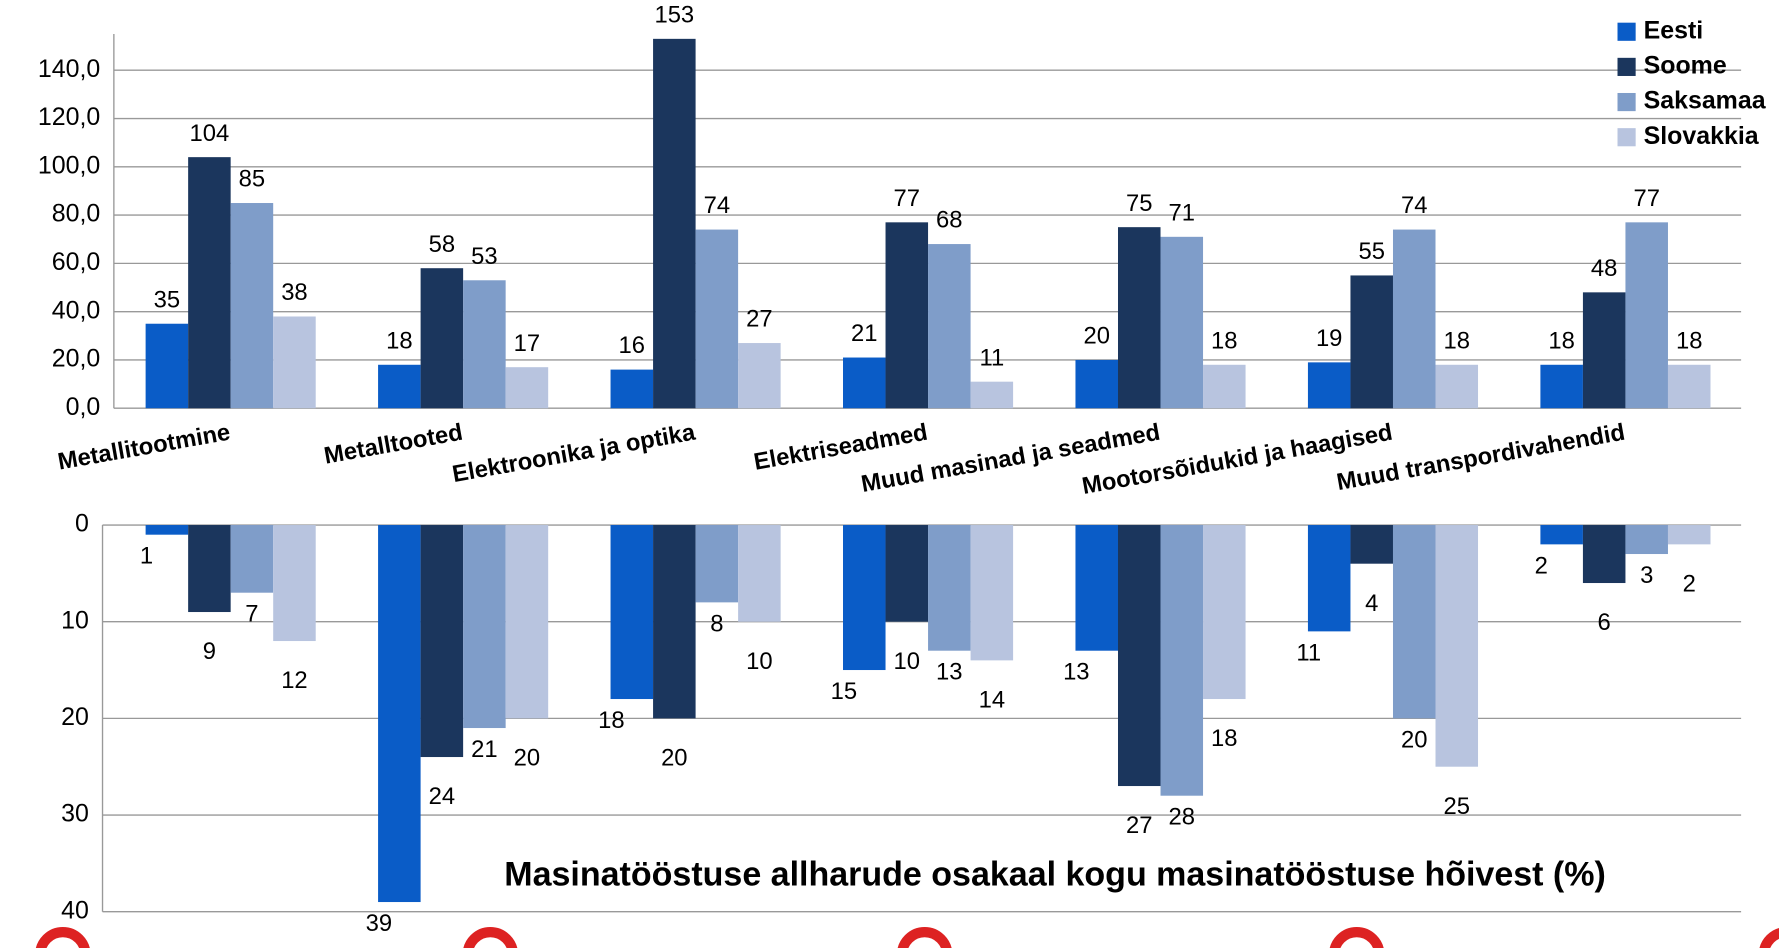 The image size is (1779, 948). Describe the element at coordinates (210, 133) in the screenshot. I see `data-label: 104` at that location.